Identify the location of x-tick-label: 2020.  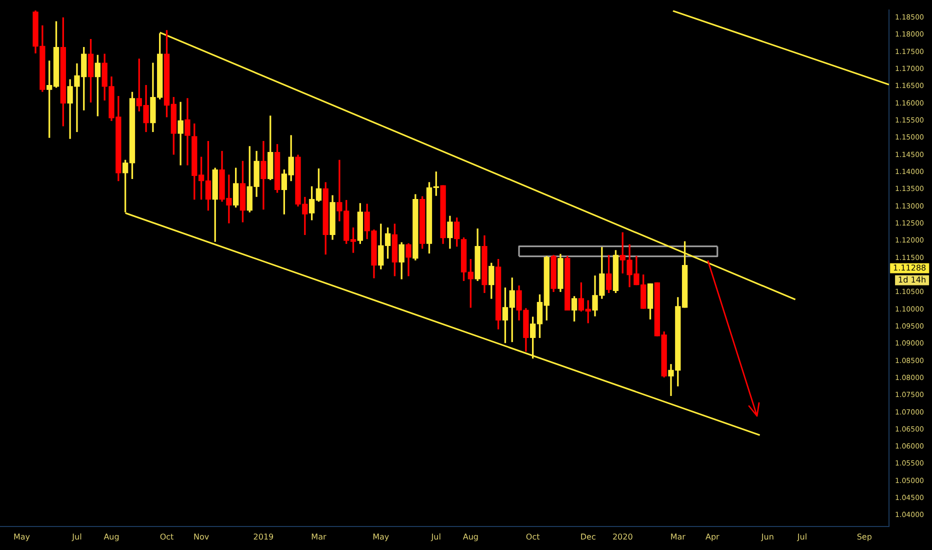
(622, 537).